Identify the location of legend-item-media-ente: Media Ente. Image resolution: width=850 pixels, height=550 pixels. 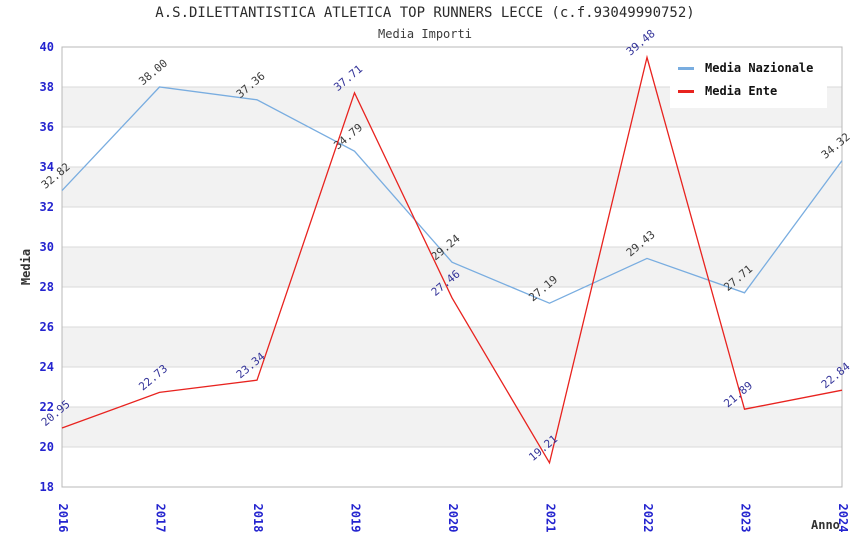
(745, 91).